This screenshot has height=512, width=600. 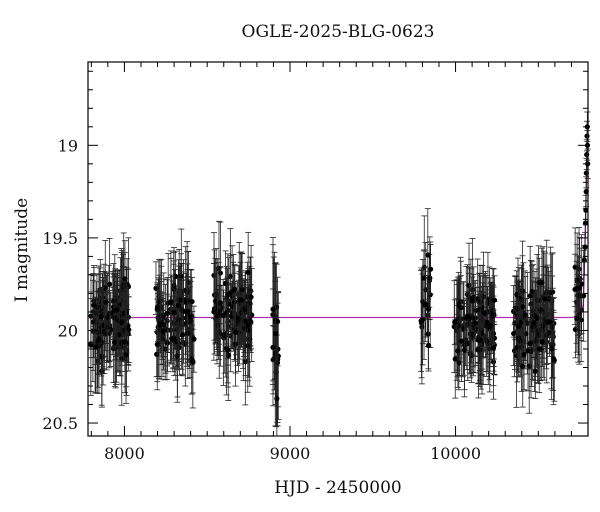 What do you see at coordinates (68, 145) in the screenshot?
I see `y-tick-label: 19` at bounding box center [68, 145].